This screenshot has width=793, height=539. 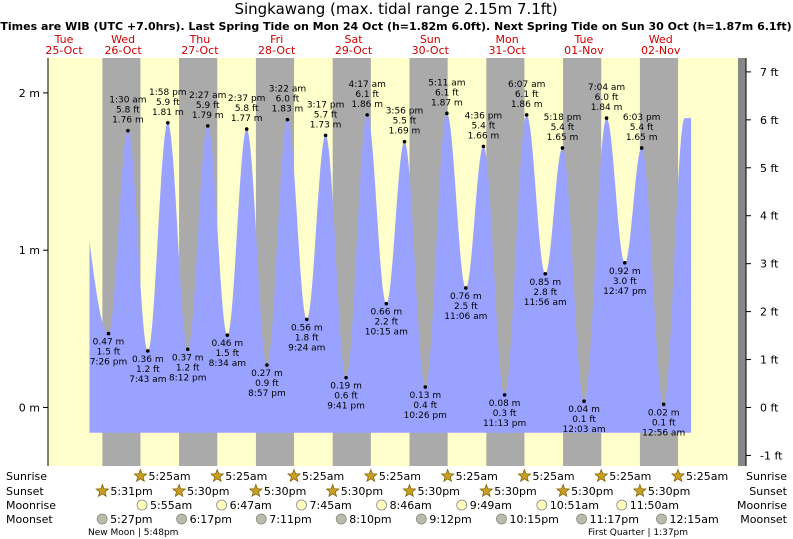 What do you see at coordinates (762, 505) in the screenshot?
I see `moonrise-row-title-right: Moonrise` at bounding box center [762, 505].